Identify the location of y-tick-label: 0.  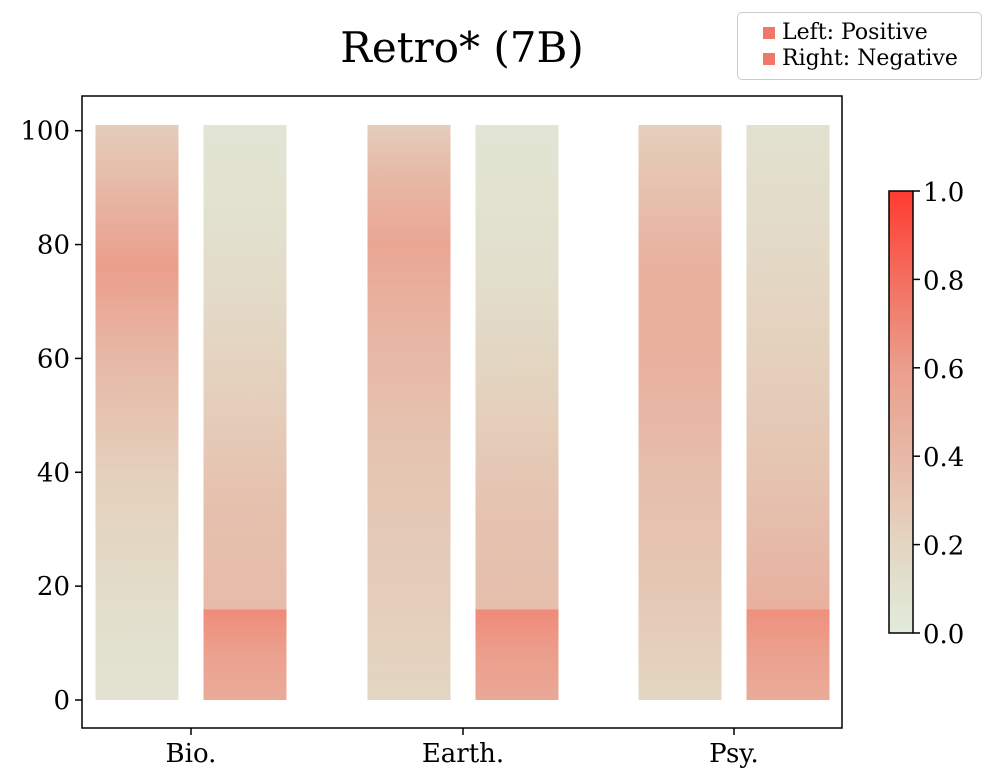
(61, 701).